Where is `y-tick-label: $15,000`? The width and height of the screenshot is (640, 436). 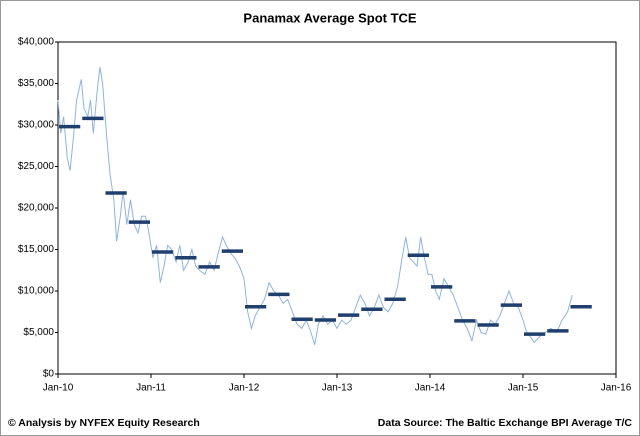
y-tick-label: $15,000 is located at coordinates (36, 249).